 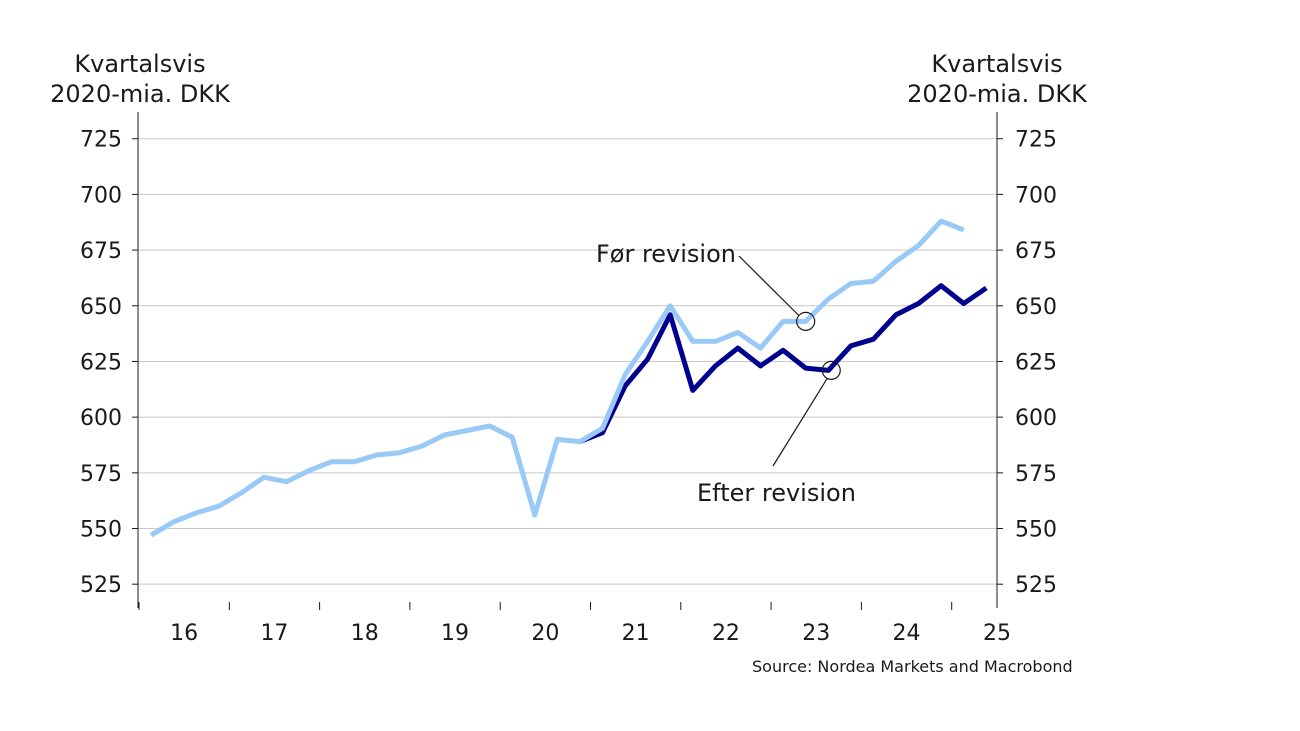 I want to click on annotation-label-efter-revision: Efter revision, so click(x=776, y=493).